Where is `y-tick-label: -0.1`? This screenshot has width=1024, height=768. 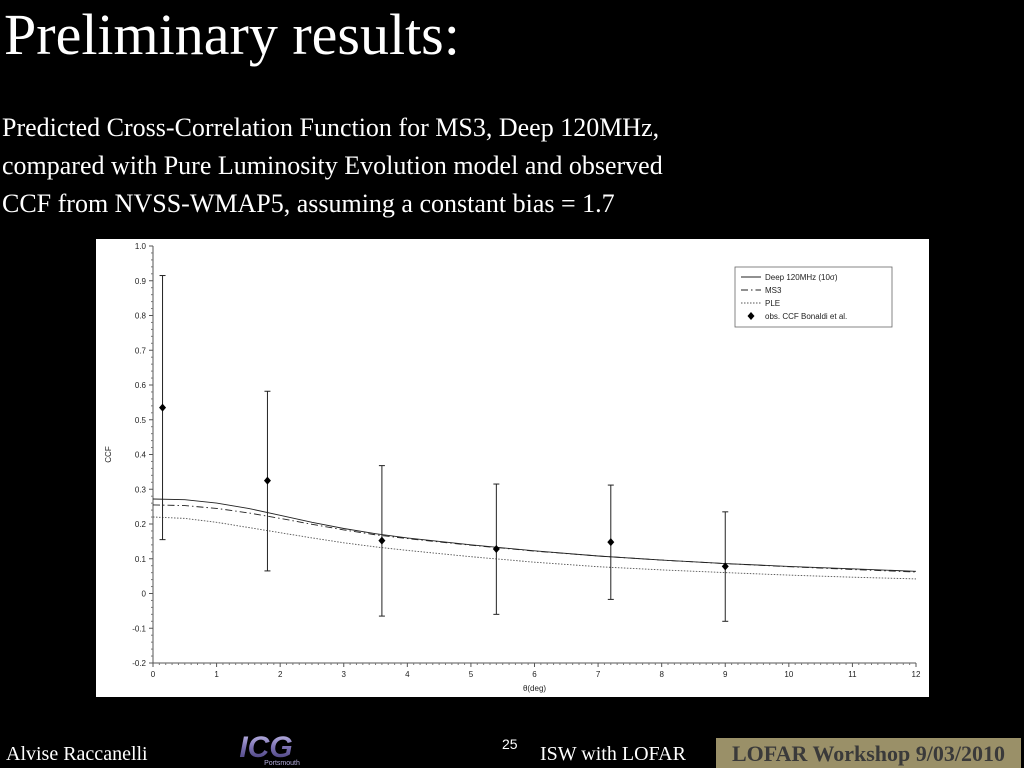
y-tick-label: -0.1 is located at coordinates (139, 628).